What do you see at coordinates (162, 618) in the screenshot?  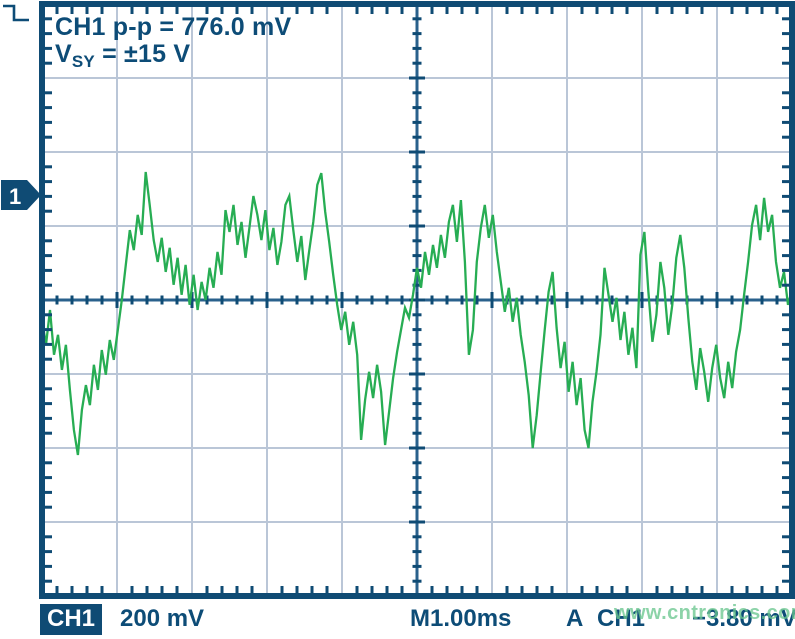 I see `channel1-scale-readout: 200 mV` at bounding box center [162, 618].